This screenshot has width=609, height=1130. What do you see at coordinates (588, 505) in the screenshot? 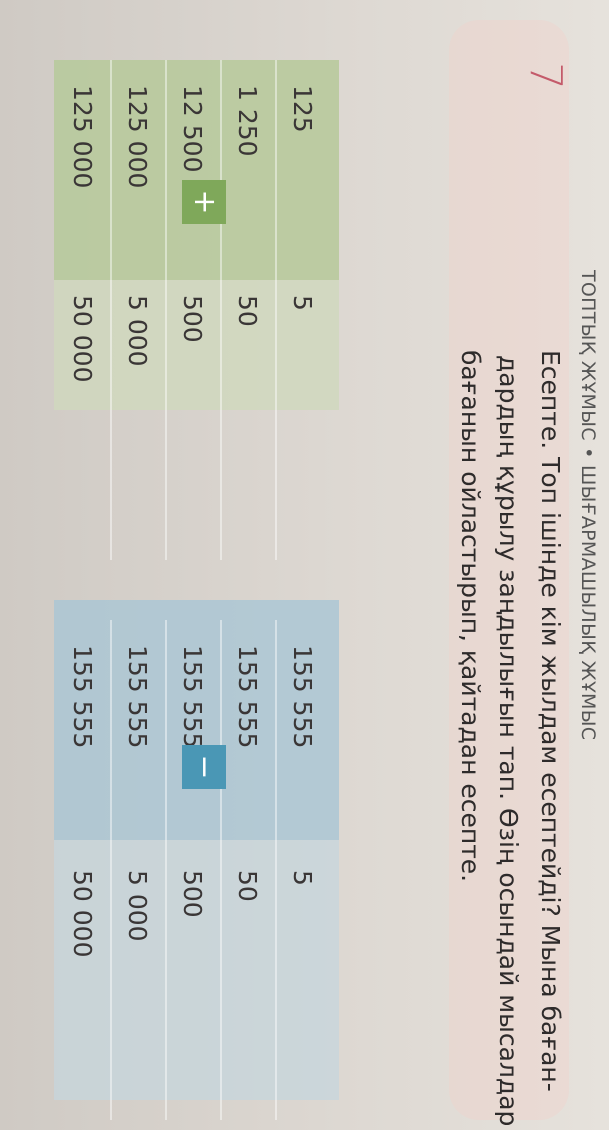
I see `section-header: ТОПТЫҚ ЖҰМЫС • ШЫҒАРМАШЫЛЫҚ ЖҰМЫС` at bounding box center [588, 505].